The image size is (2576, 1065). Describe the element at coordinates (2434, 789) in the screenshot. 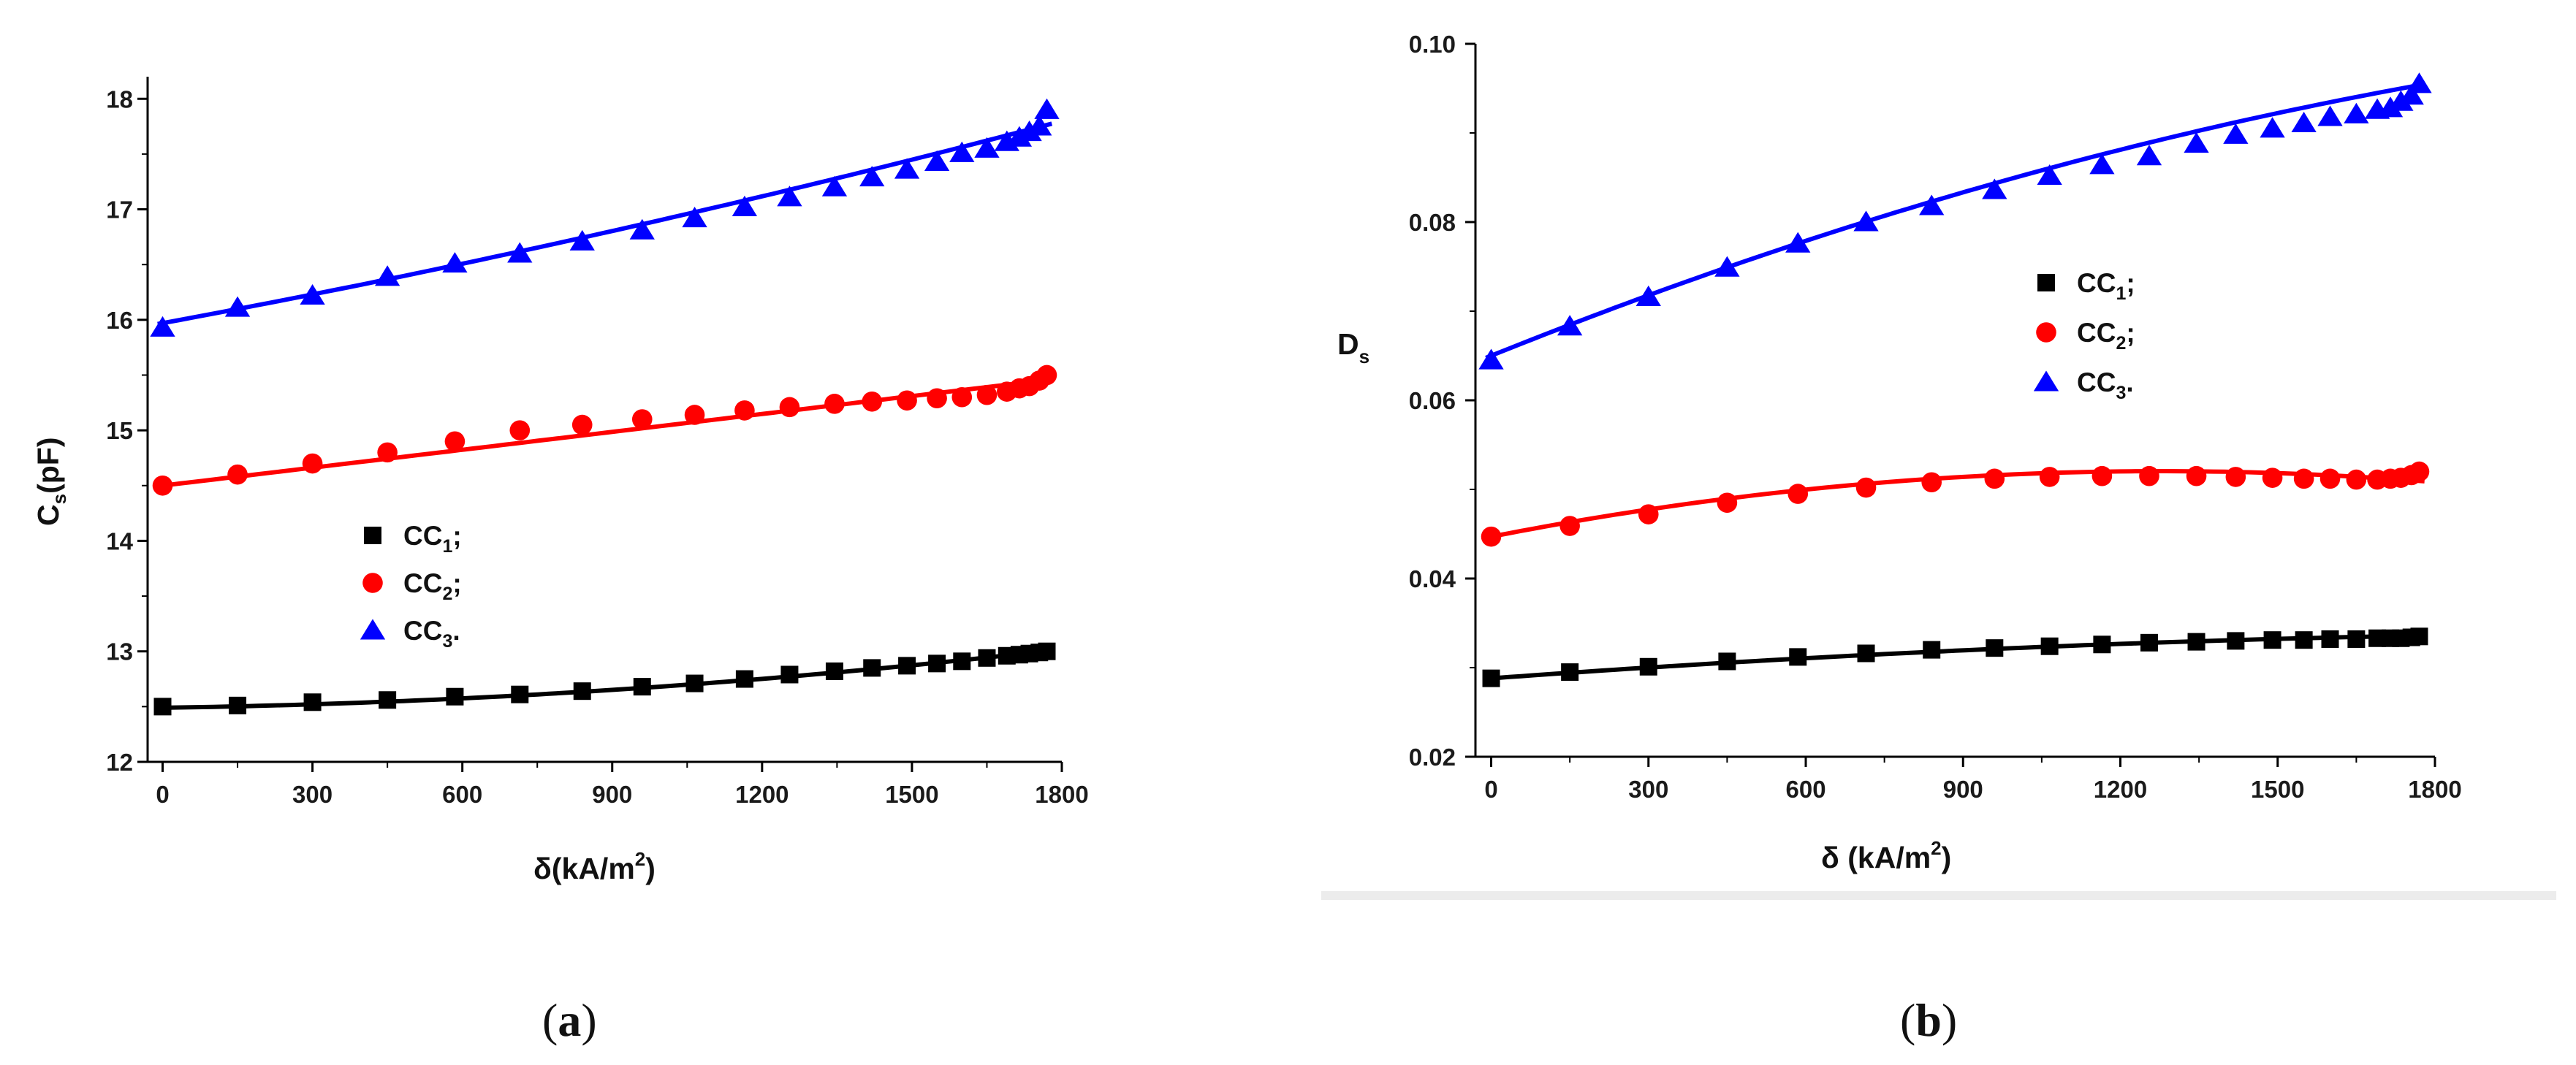

I see `x-tick-label: 1800` at that location.